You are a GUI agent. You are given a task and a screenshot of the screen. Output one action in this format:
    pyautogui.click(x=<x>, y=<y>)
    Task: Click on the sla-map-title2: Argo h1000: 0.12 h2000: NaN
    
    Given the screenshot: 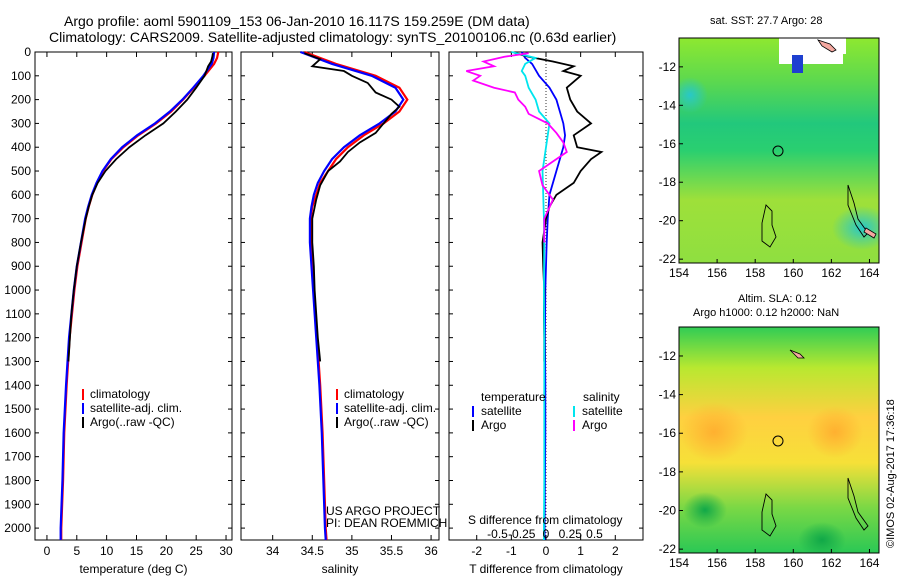 What is the action you would take?
    pyautogui.click(x=766, y=313)
    